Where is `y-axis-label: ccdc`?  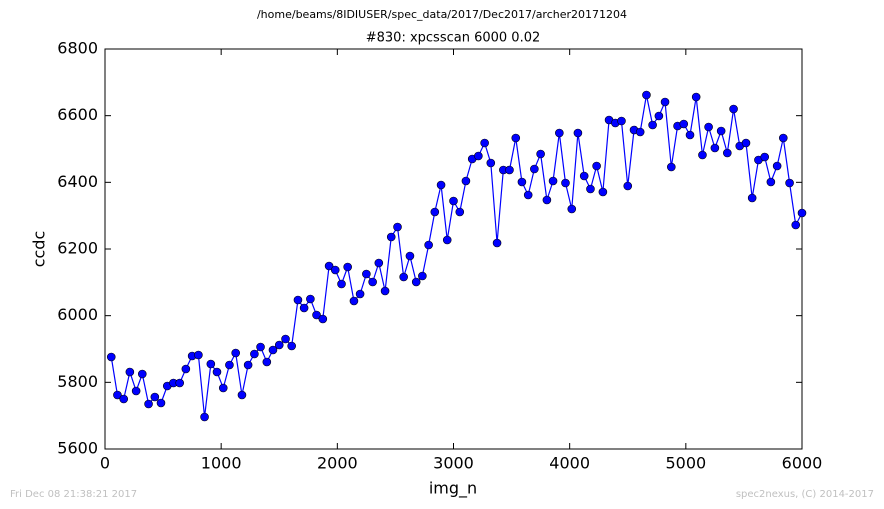
y-axis-label: ccdc is located at coordinates (39, 249).